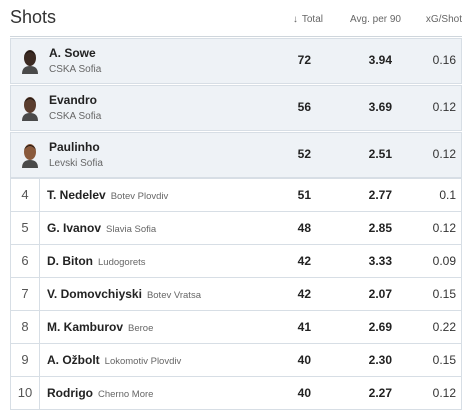 Image resolution: width=473 pixels, height=415 pixels. I want to click on rank-number: 5, so click(25, 228).